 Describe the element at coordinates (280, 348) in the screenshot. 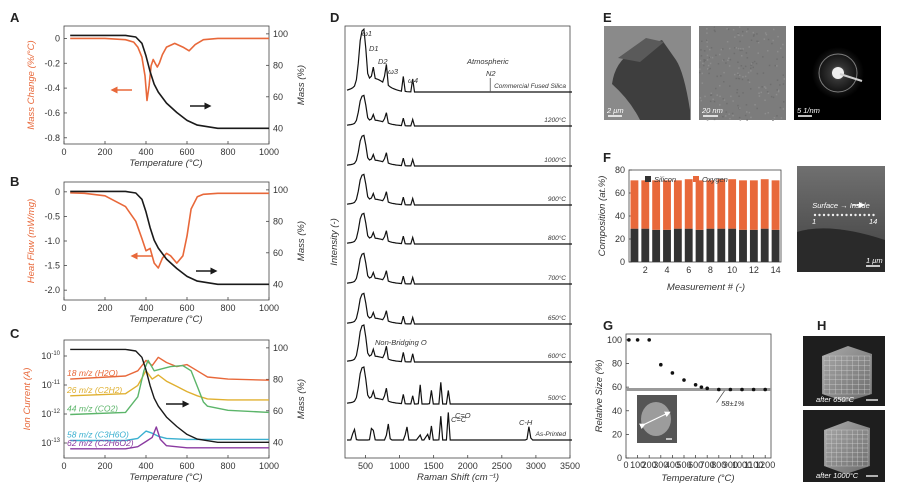

I see `y-tick-label-right: 100` at that location.